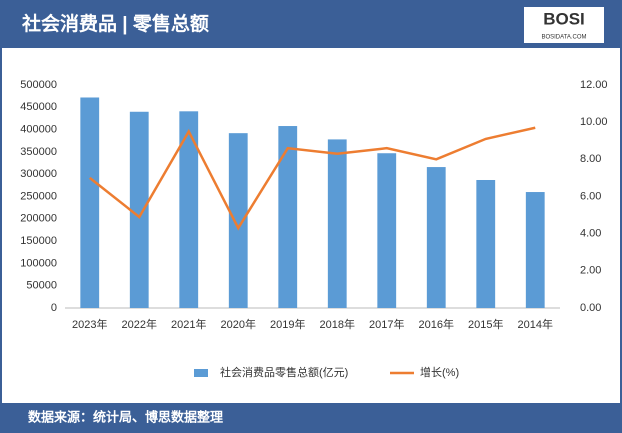 The image size is (622, 433). What do you see at coordinates (311, 418) in the screenshot?
I see `footer-bar` at bounding box center [311, 418].